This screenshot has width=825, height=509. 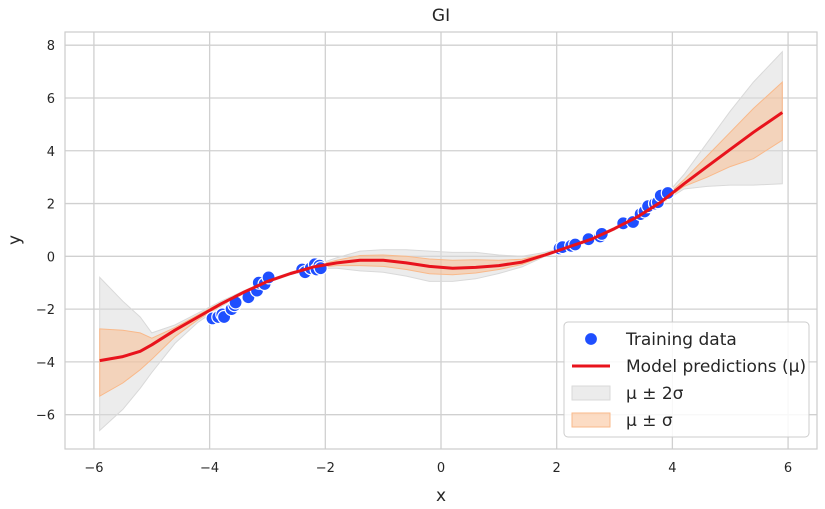 I want to click on legend-box, so click(x=686, y=379).